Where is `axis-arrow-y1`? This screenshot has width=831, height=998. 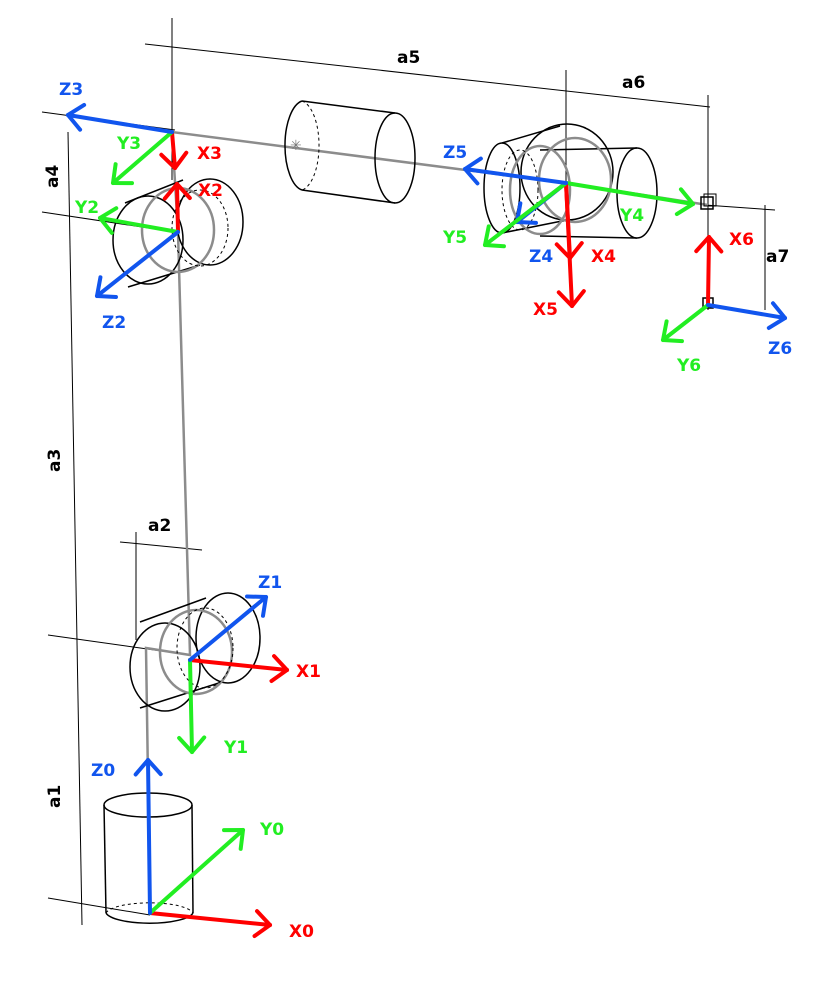
axis-arrow-y1 is located at coordinates (192, 706).